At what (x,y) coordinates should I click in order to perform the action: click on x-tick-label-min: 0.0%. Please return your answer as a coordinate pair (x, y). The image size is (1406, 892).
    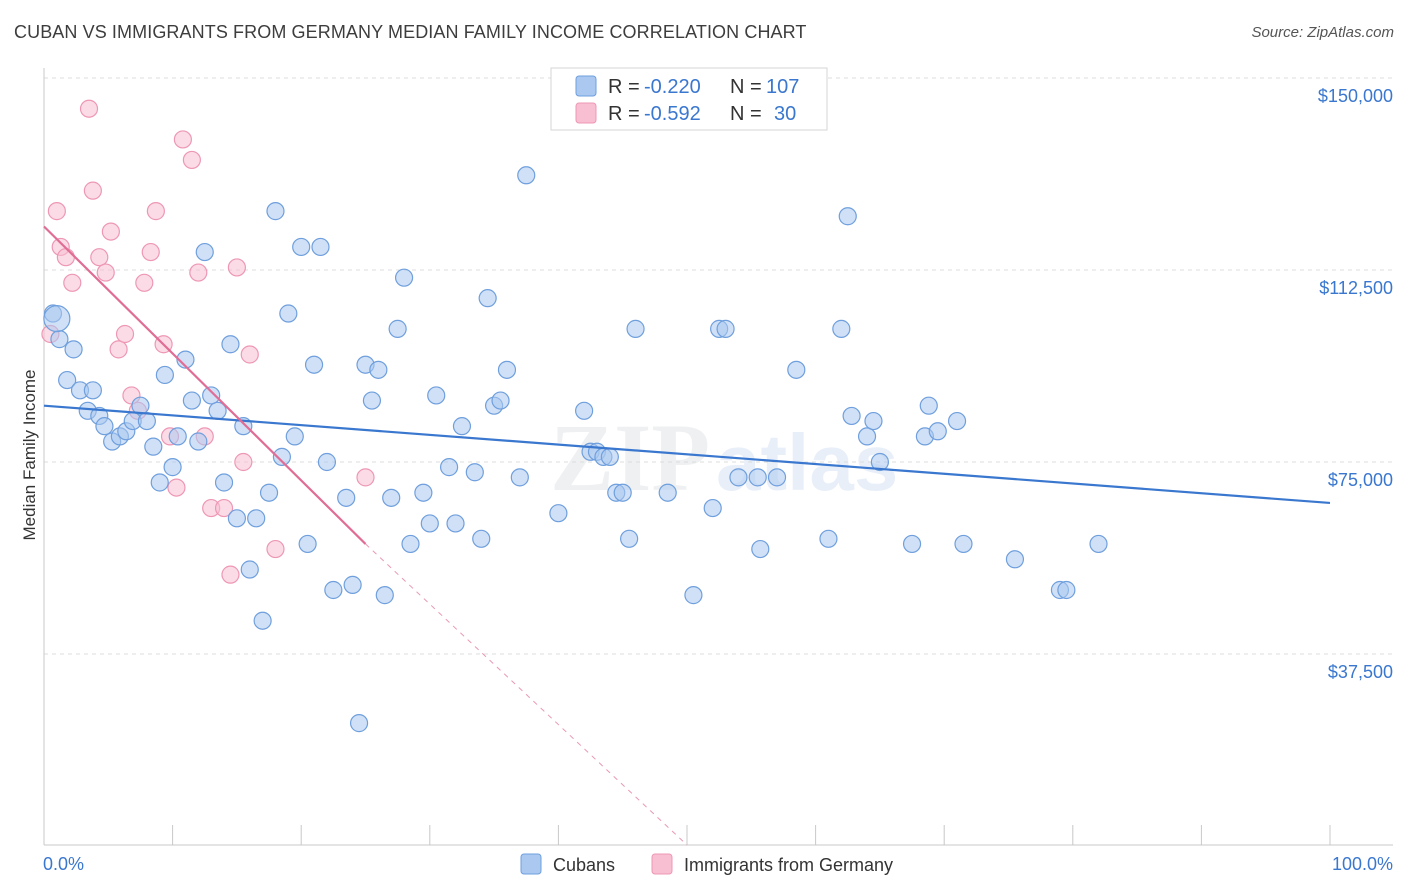
    Looking at the image, I should click on (63, 864).